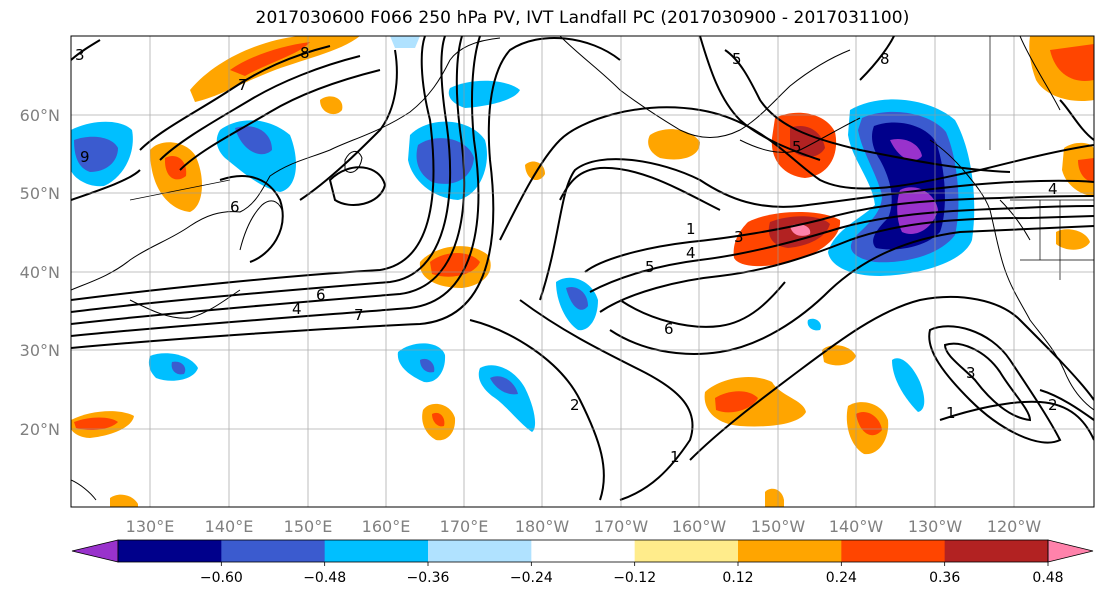 The width and height of the screenshot is (1105, 601). What do you see at coordinates (464, 526) in the screenshot?
I see `longitude-label: 170°E` at bounding box center [464, 526].